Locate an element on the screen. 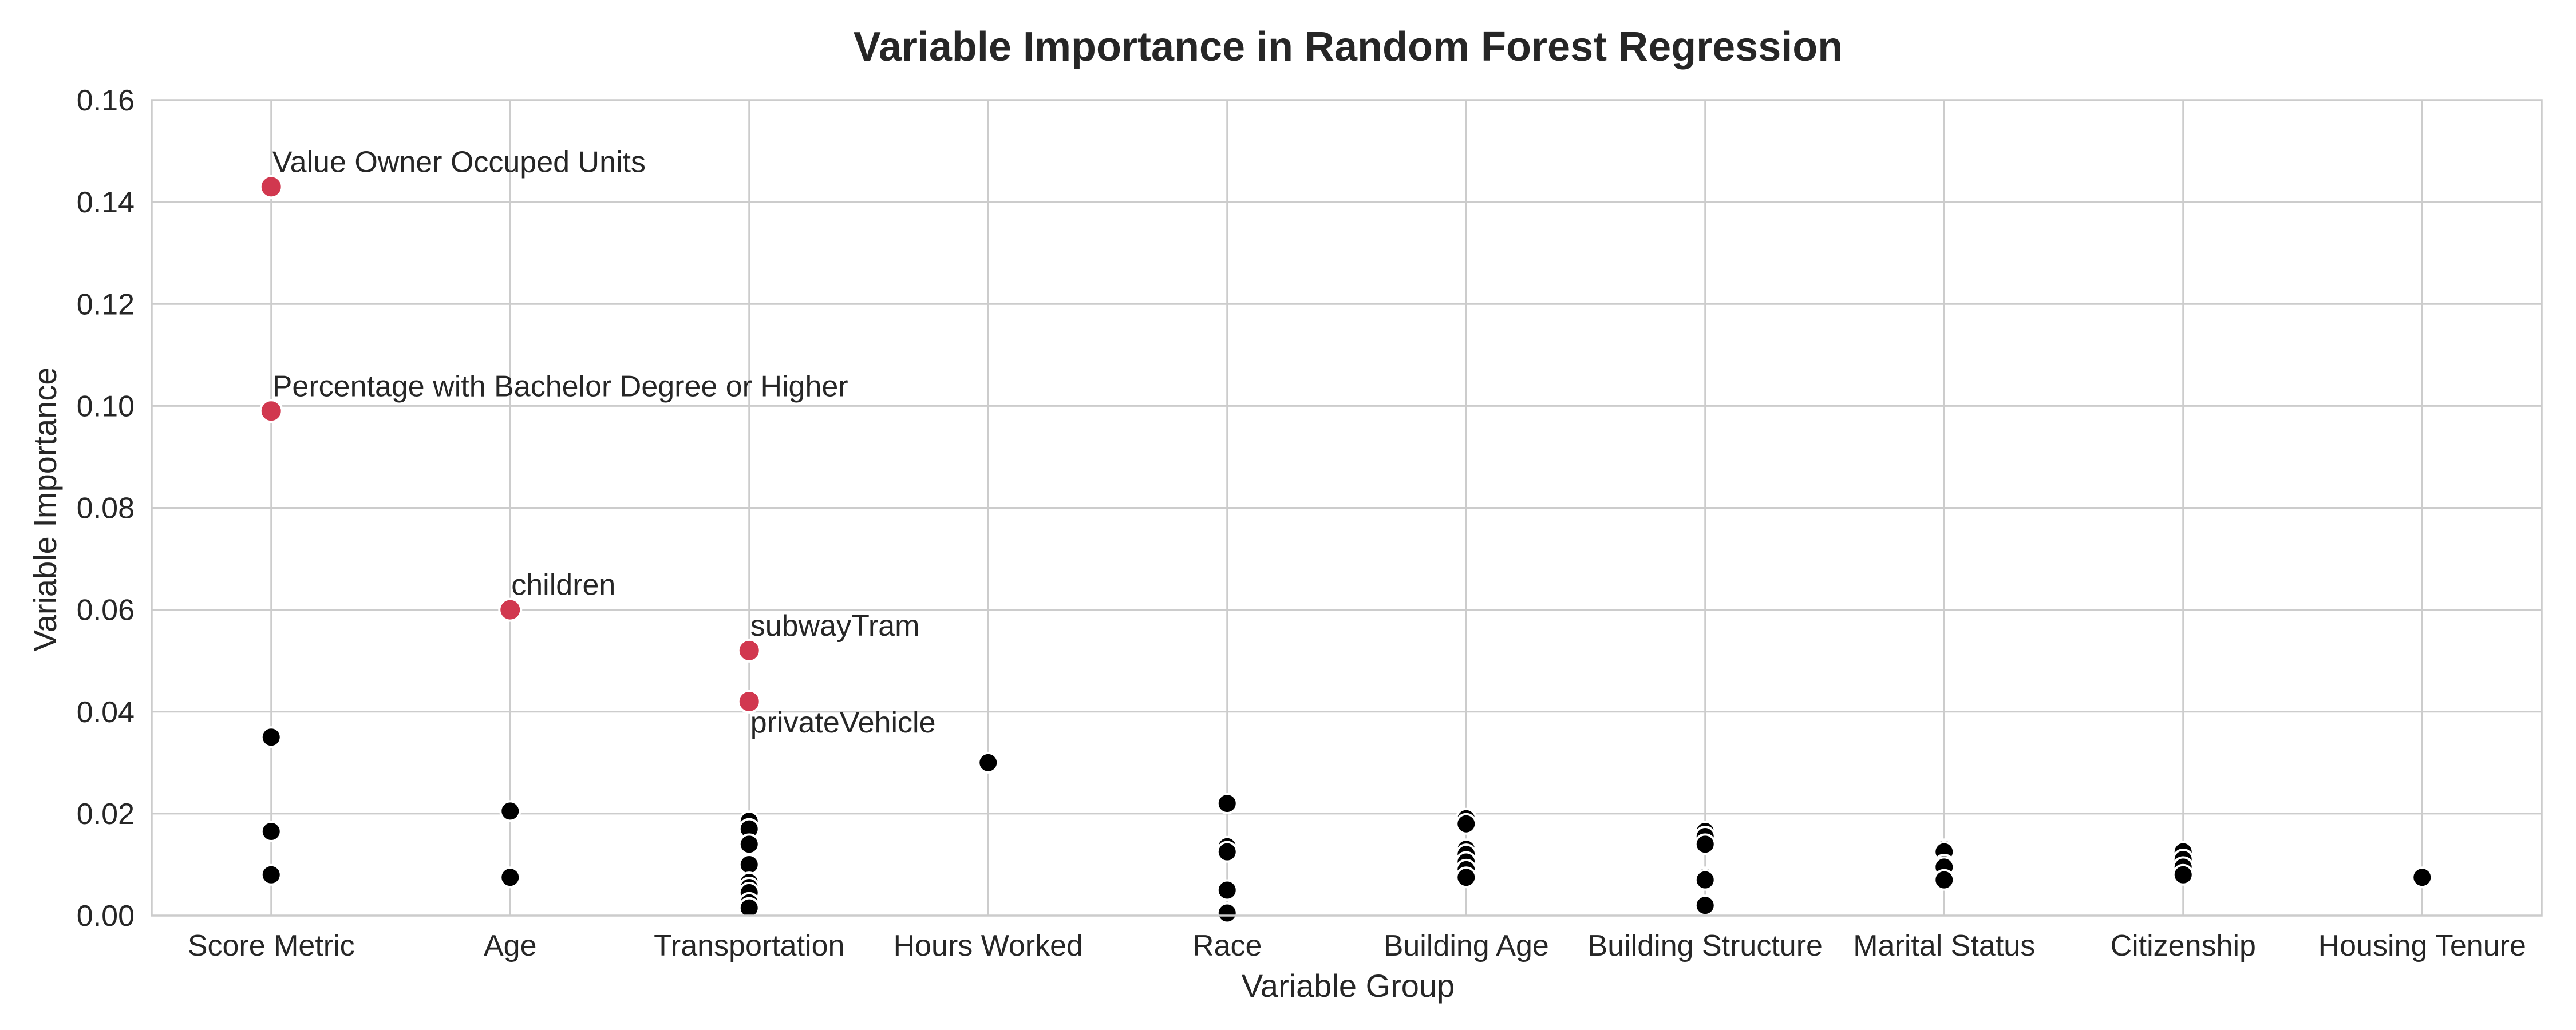  y-tick-label: 0.12 is located at coordinates (106, 304).